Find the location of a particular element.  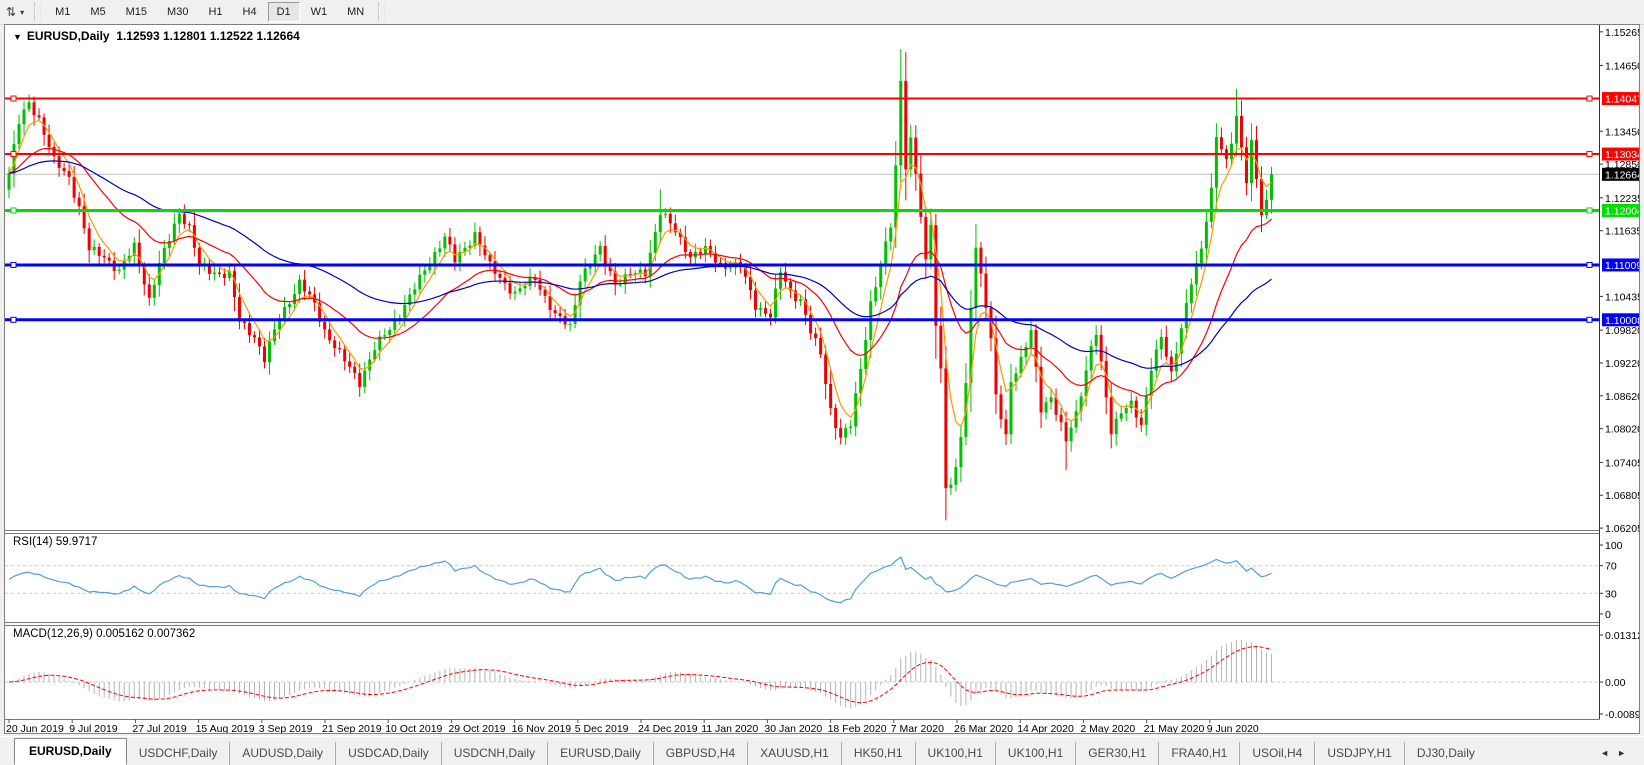

timeframe-button: D1 is located at coordinates (283, 12).